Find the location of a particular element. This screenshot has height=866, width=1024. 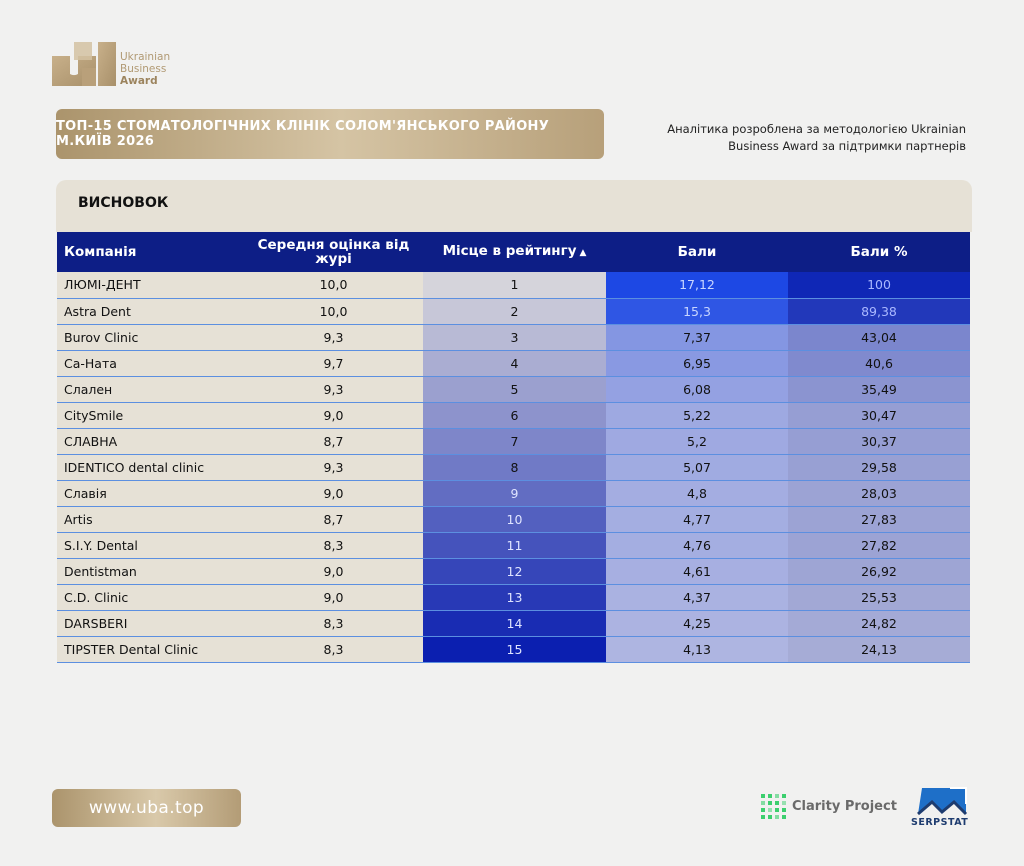

header-jury-rating: Середня оцінка від журі is located at coordinates (333, 252).